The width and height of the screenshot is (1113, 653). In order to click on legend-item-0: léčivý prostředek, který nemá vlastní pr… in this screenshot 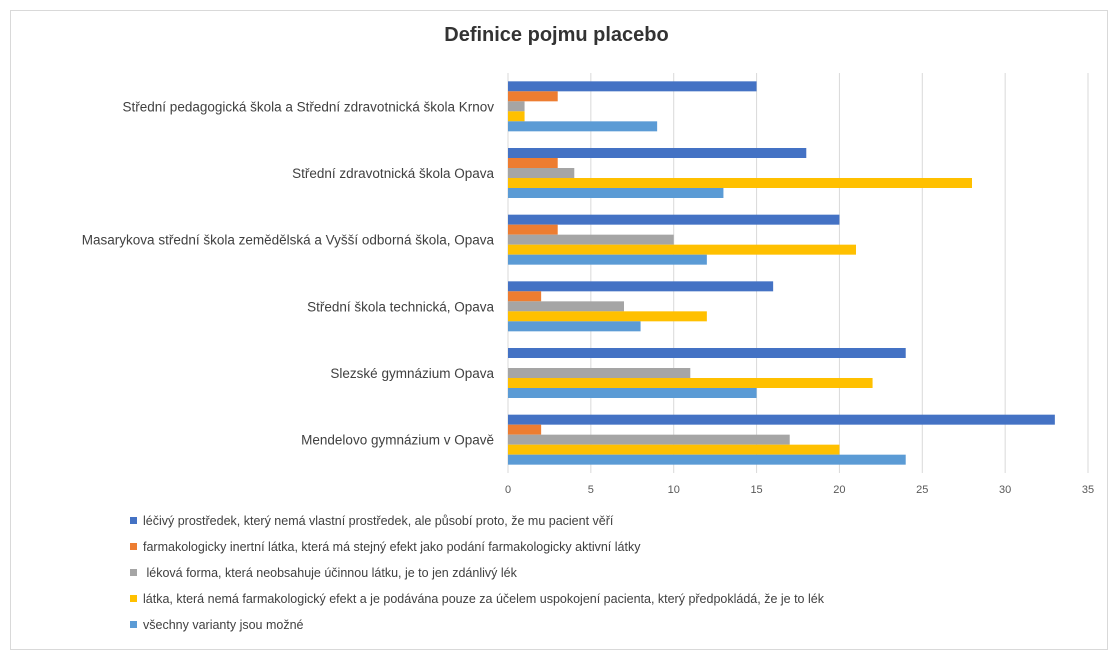, I will do `click(610, 521)`.